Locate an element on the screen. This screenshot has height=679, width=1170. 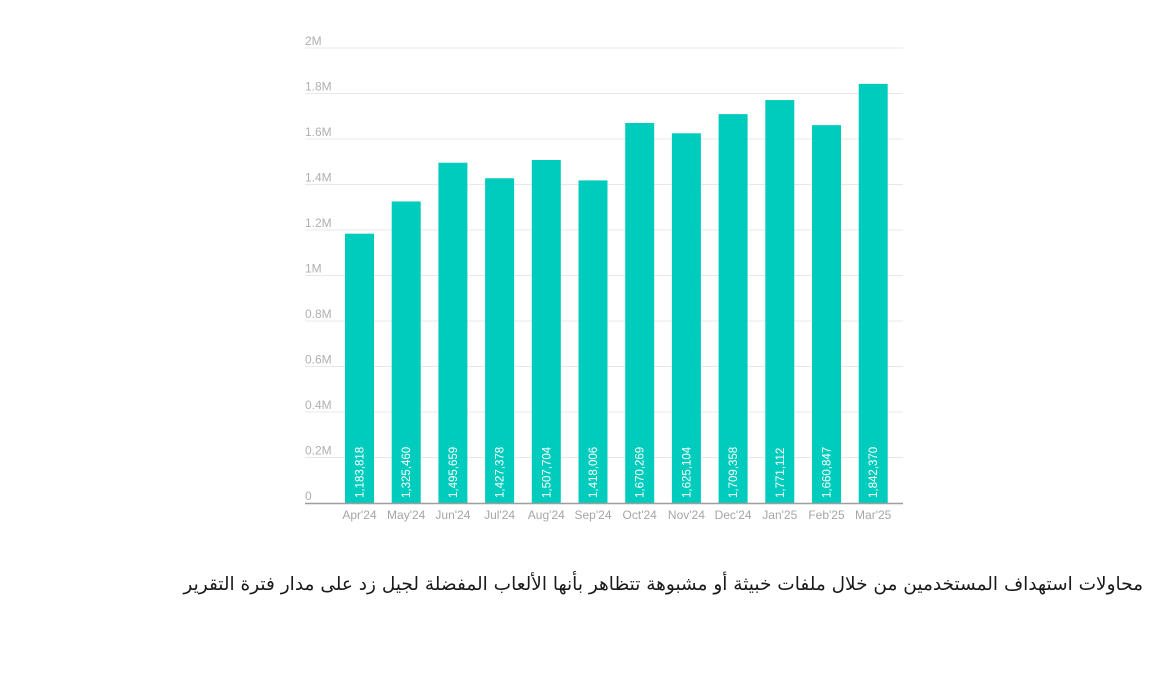
data-label: 1,325,460 is located at coordinates (407, 472).